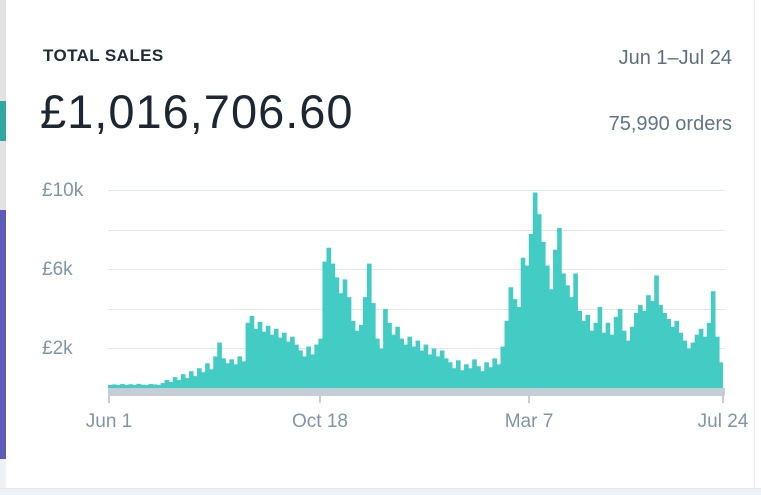 This screenshot has width=761, height=495. I want to click on gridline-10k, so click(416, 190).